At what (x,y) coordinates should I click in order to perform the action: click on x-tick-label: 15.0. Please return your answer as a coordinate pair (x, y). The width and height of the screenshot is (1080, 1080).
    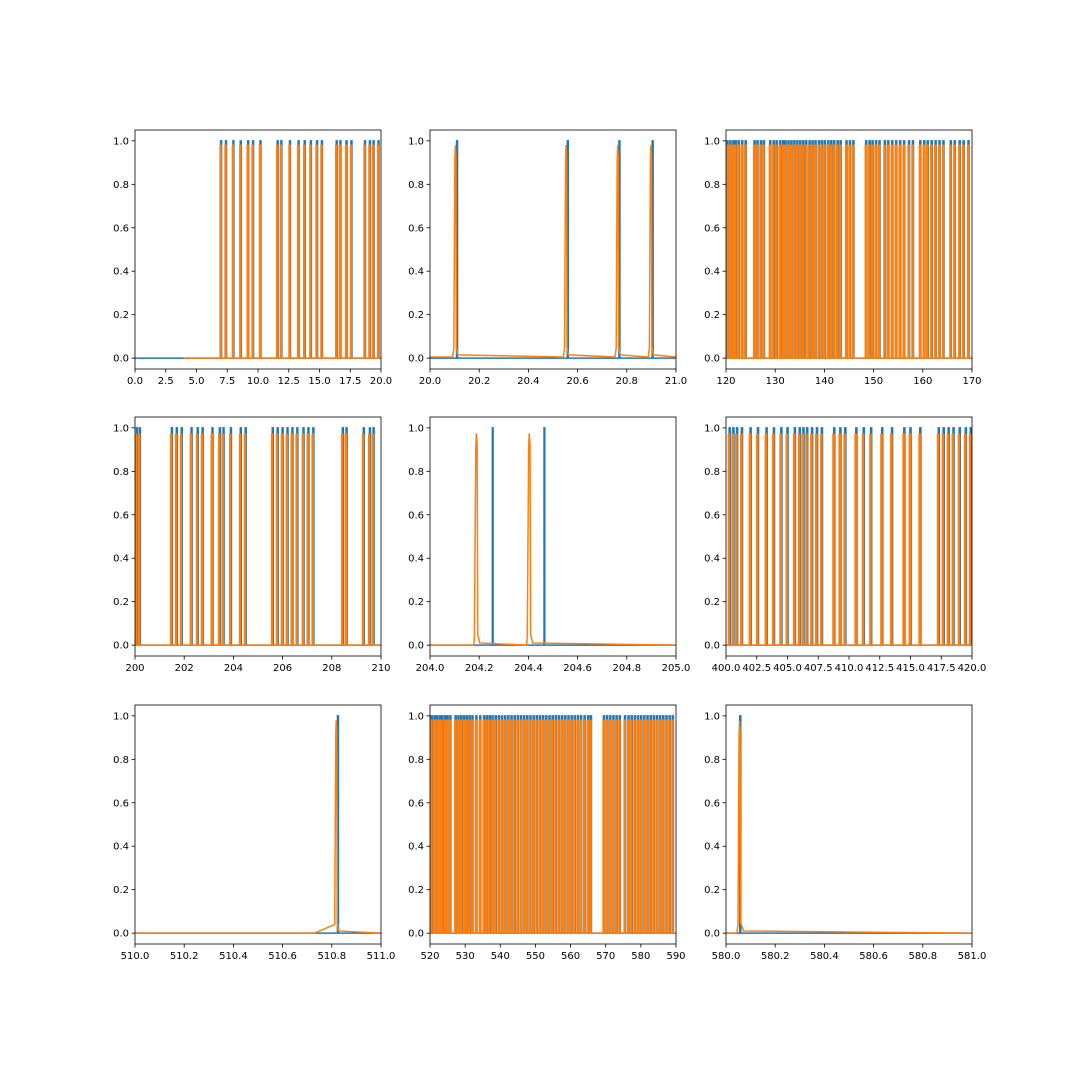
    Looking at the image, I should click on (319, 381).